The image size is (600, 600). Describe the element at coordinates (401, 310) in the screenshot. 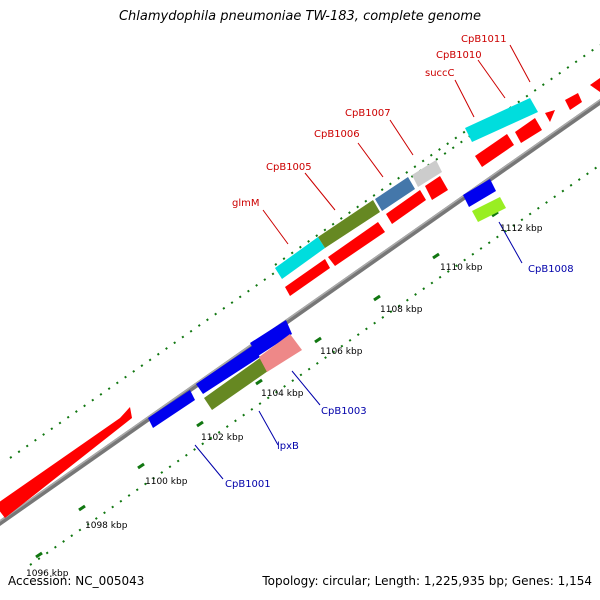

I see `tick-label-1108: 1108 kbp` at that location.